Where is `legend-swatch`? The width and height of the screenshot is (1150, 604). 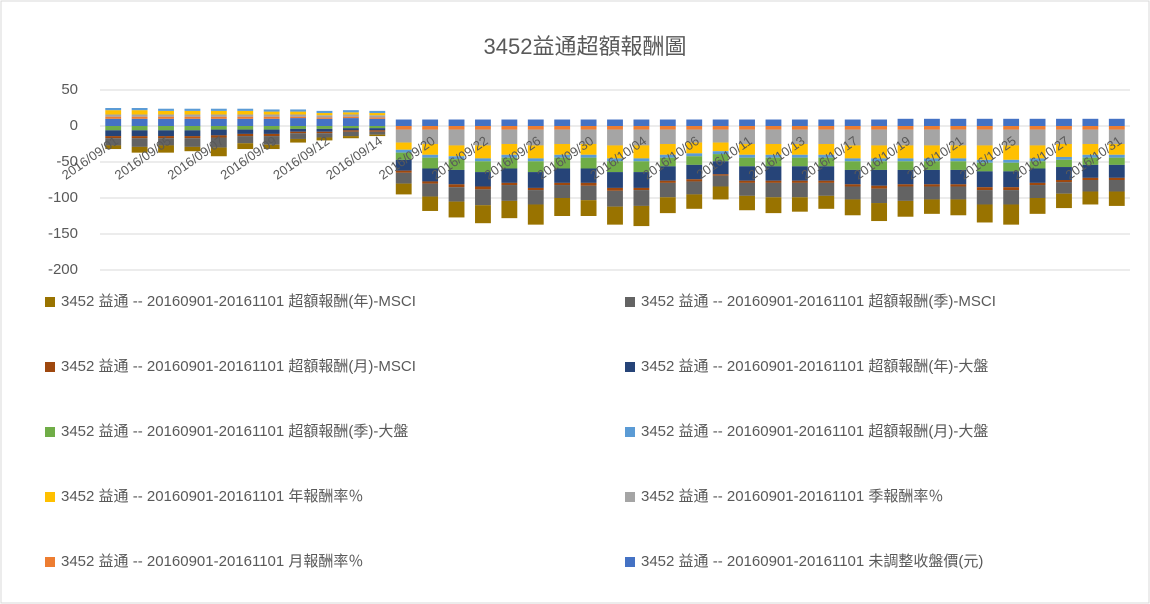 legend-swatch is located at coordinates (630, 497).